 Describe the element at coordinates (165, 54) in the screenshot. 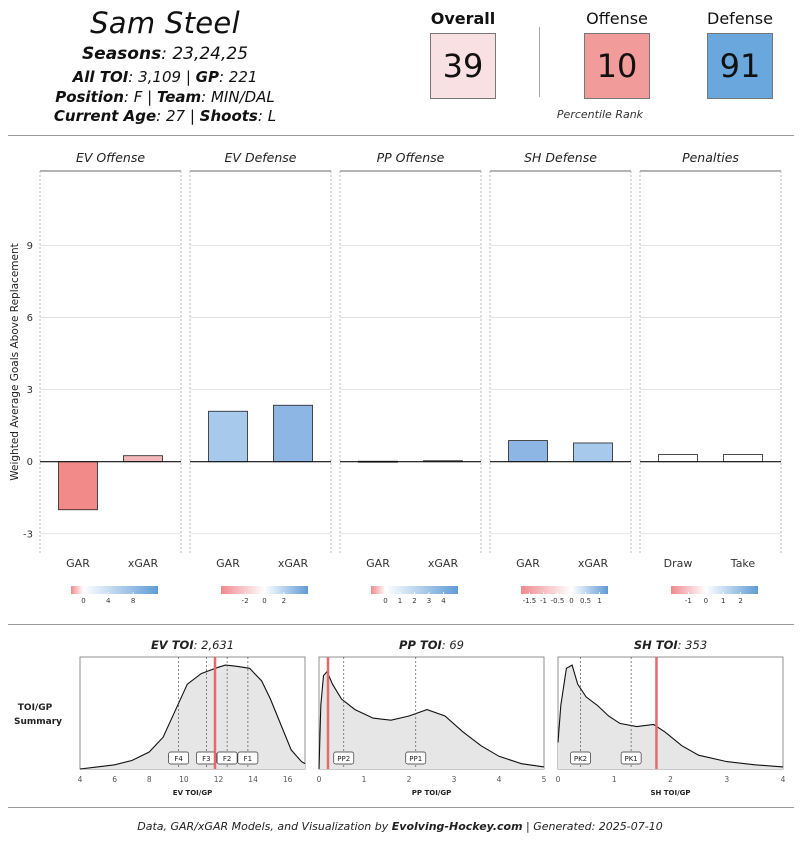

I see `player-seasons: Seasons: 23,24,25` at that location.